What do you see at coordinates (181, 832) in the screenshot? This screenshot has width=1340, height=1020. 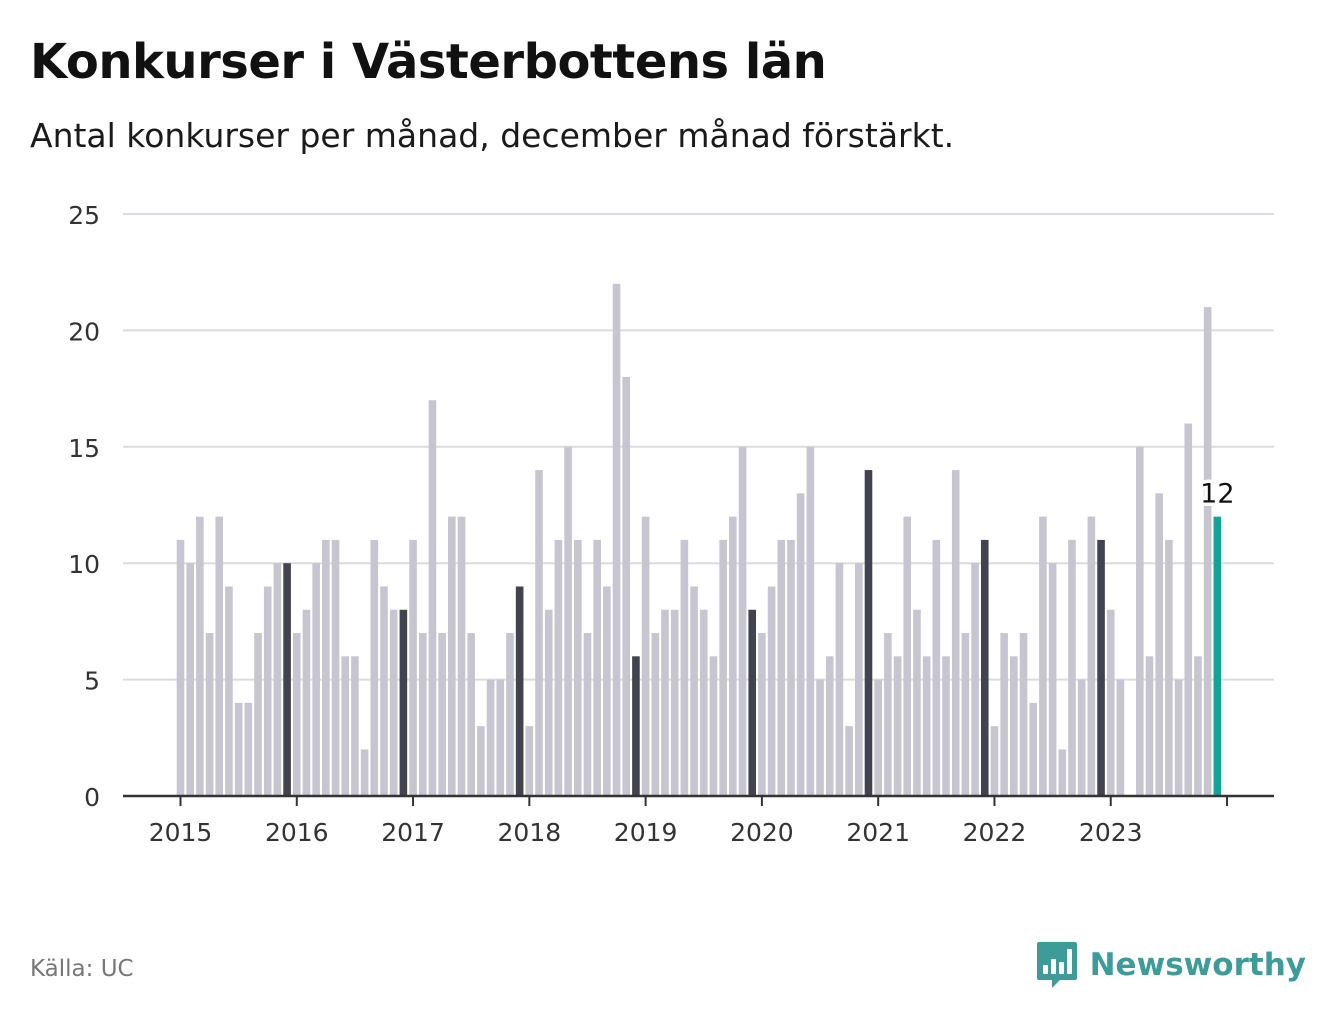 I see `x-tick-label: 2015` at bounding box center [181, 832].